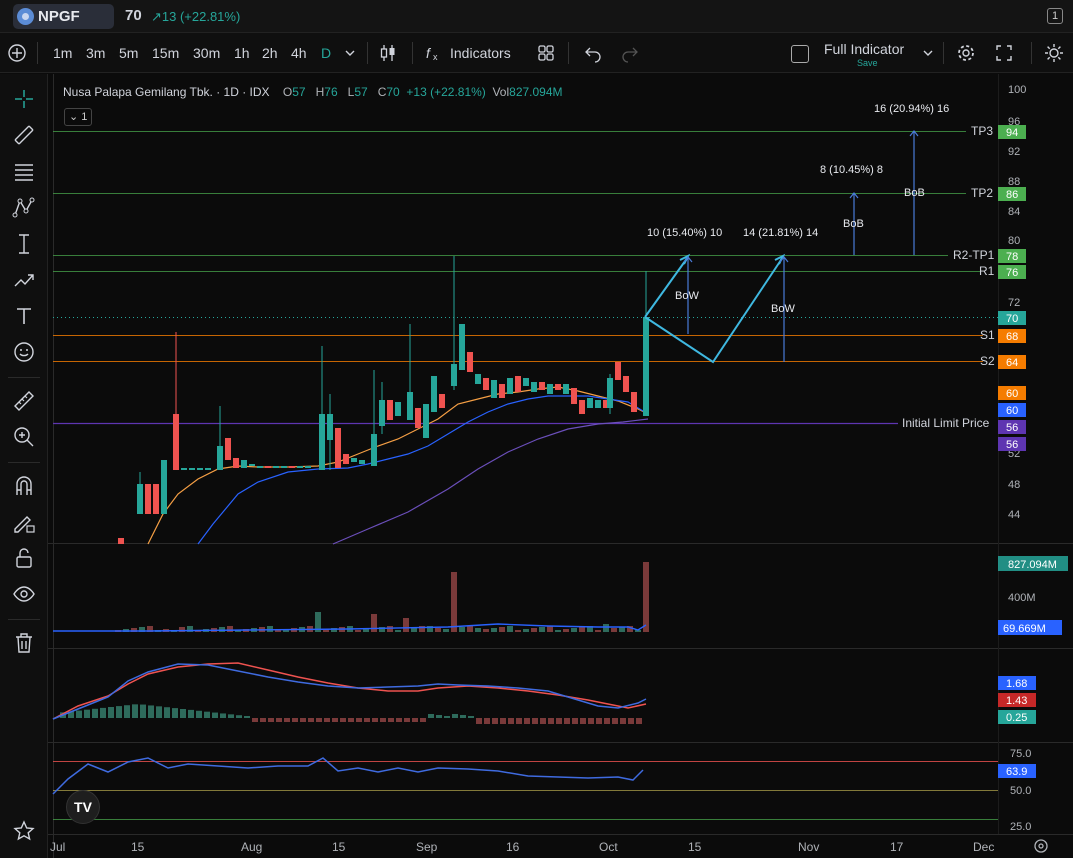 This screenshot has height=858, width=1073. I want to click on emoji-icon, so click(24, 352).